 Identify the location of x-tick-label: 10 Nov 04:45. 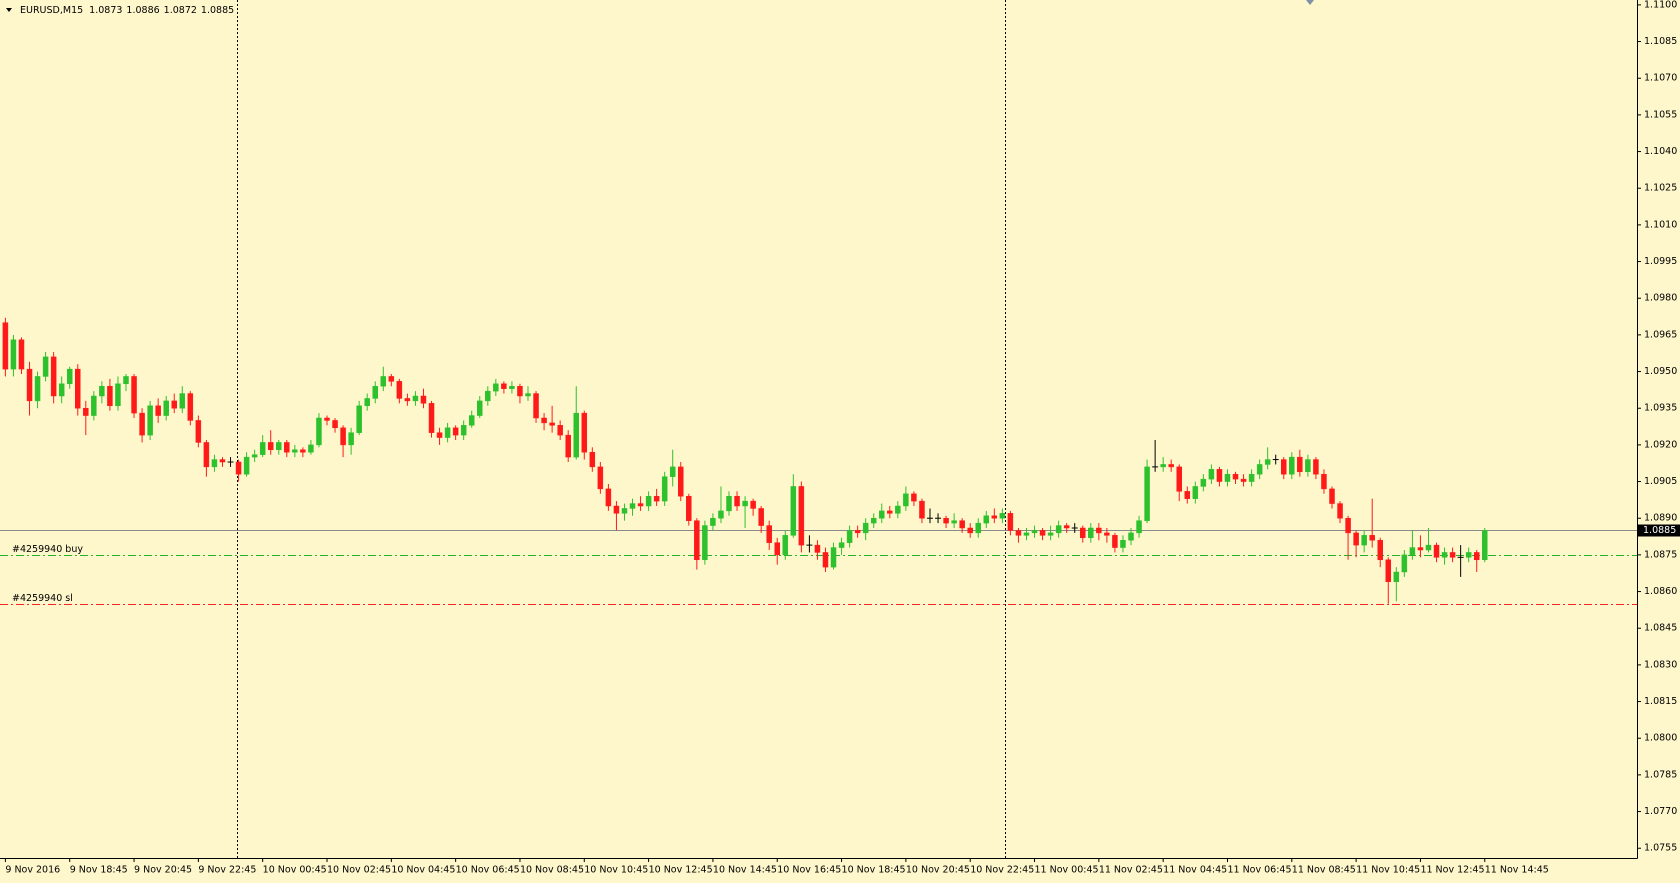
(423, 870).